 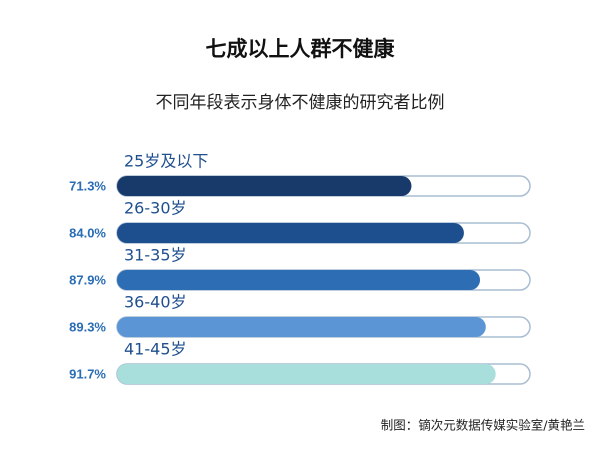 I want to click on chart-title: 七成以上人群不健康, so click(x=301, y=49).